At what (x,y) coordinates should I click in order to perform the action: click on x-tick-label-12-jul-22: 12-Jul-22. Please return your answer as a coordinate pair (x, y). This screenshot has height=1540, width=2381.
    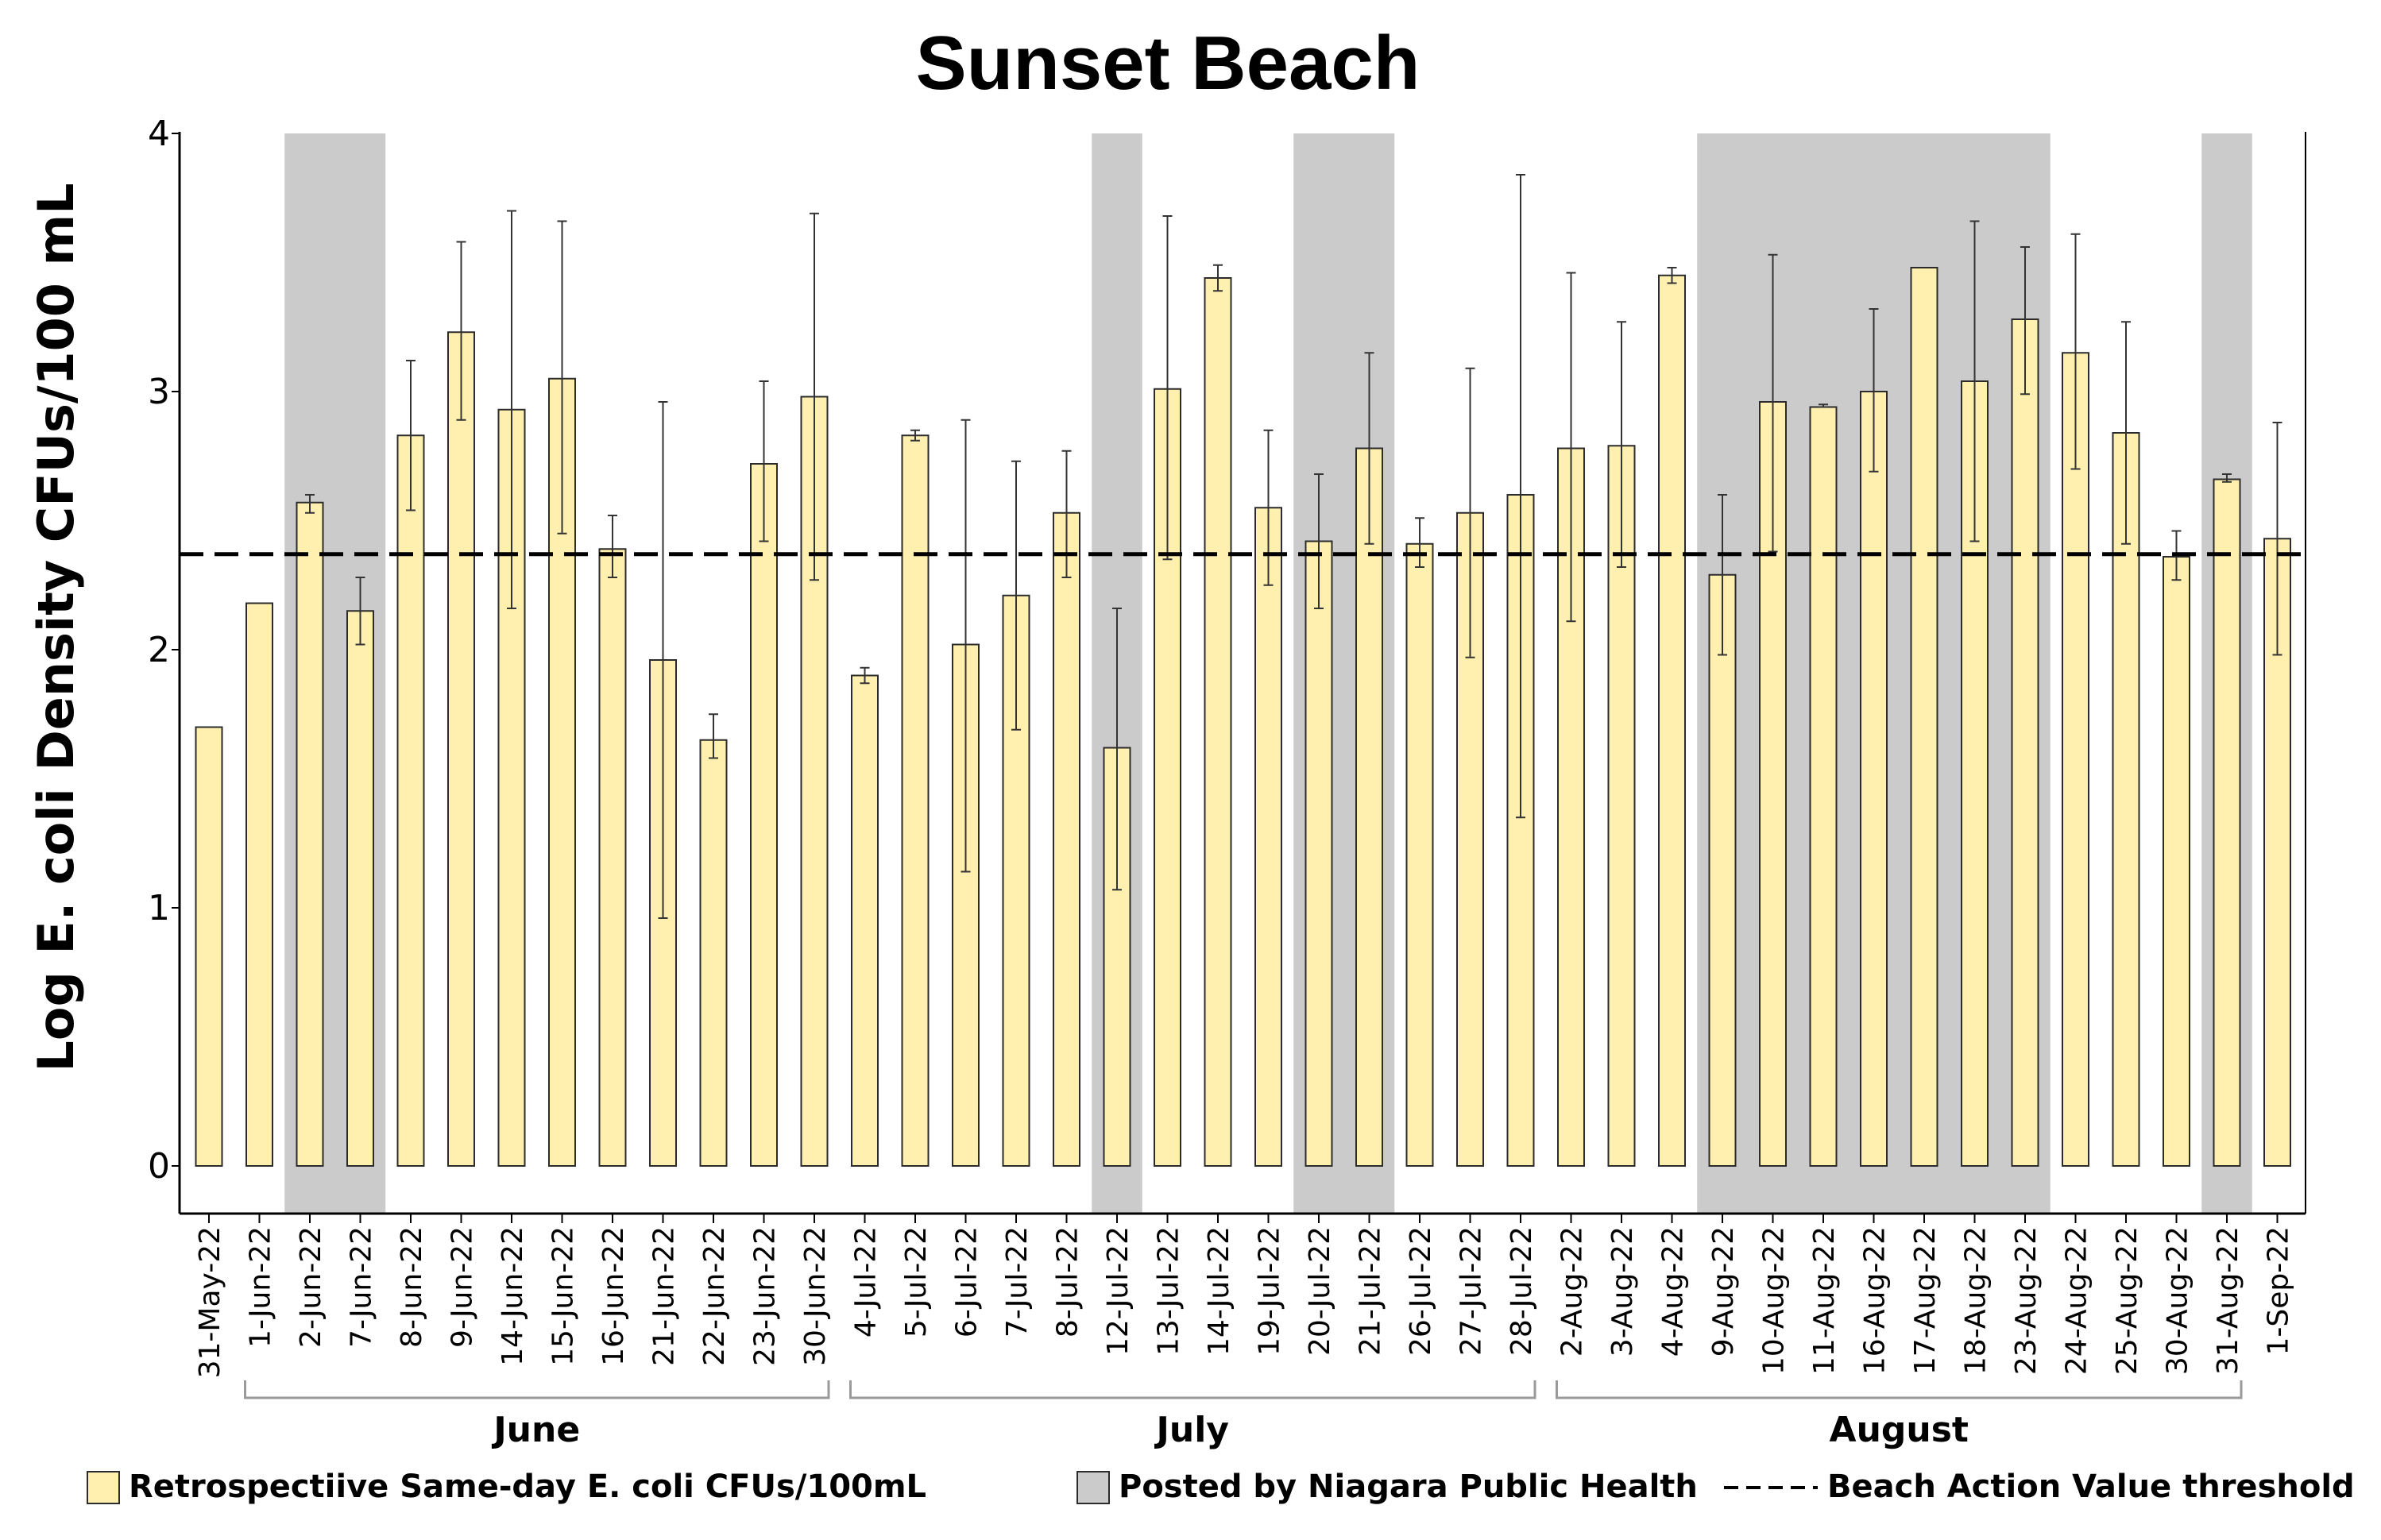
    Looking at the image, I should click on (1118, 1291).